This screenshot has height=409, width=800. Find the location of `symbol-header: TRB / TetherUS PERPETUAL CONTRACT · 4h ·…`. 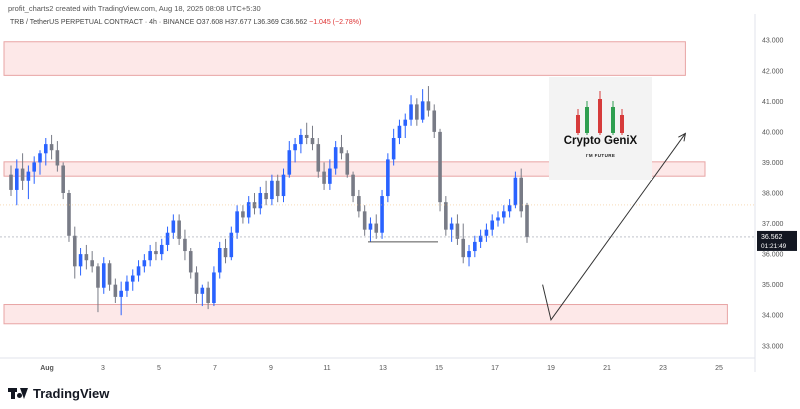

symbol-header: TRB / TetherUS PERPETUAL CONTRACT · 4h ·… is located at coordinates (185, 22).